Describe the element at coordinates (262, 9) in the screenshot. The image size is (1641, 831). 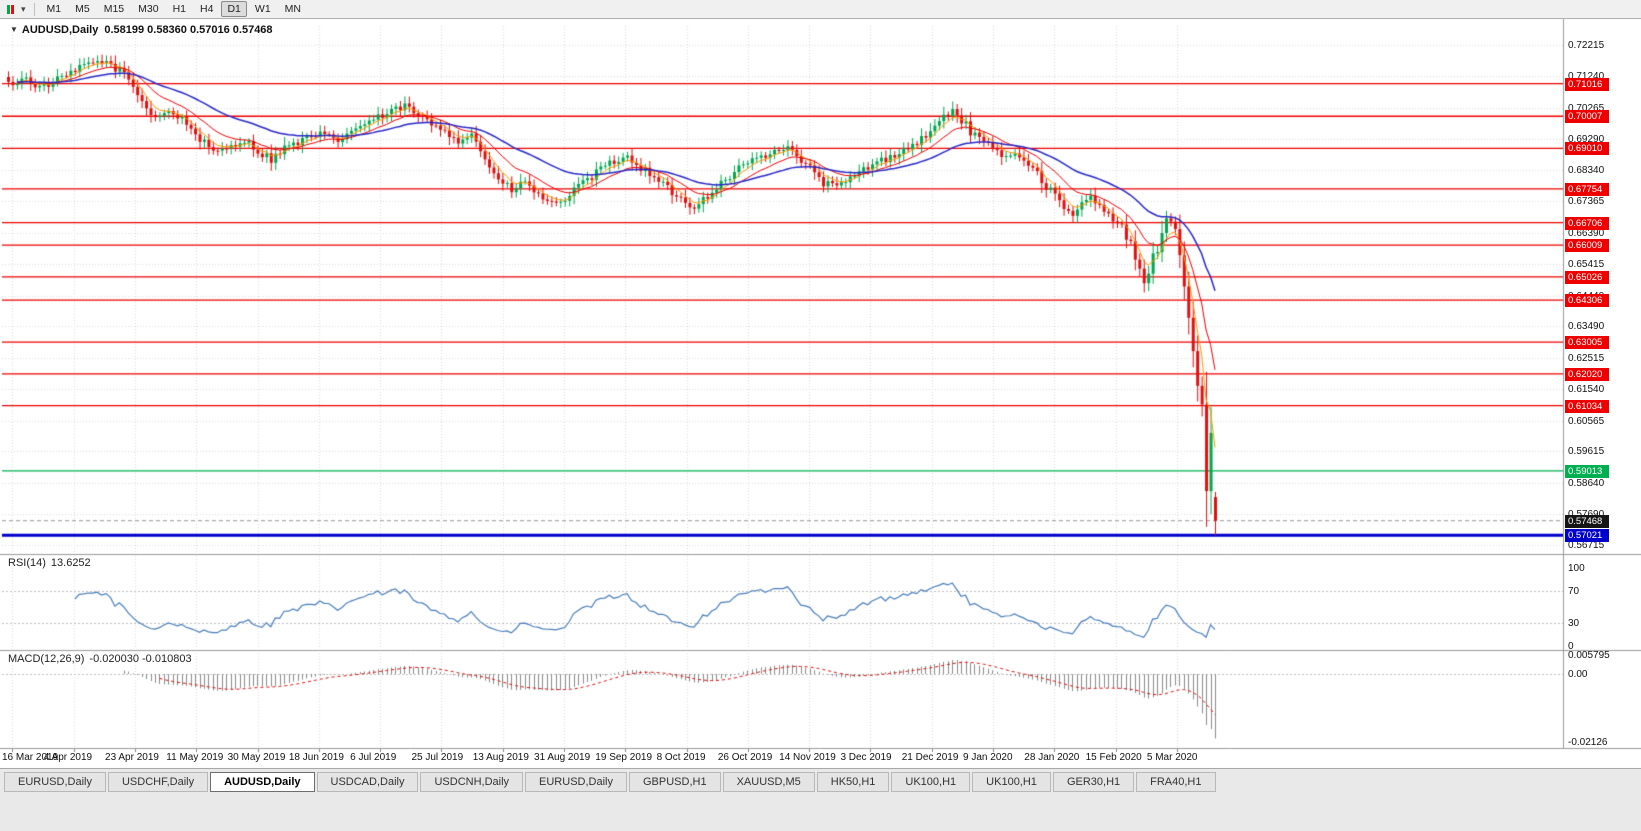
I see `timeframe-button-w1: W1` at that location.